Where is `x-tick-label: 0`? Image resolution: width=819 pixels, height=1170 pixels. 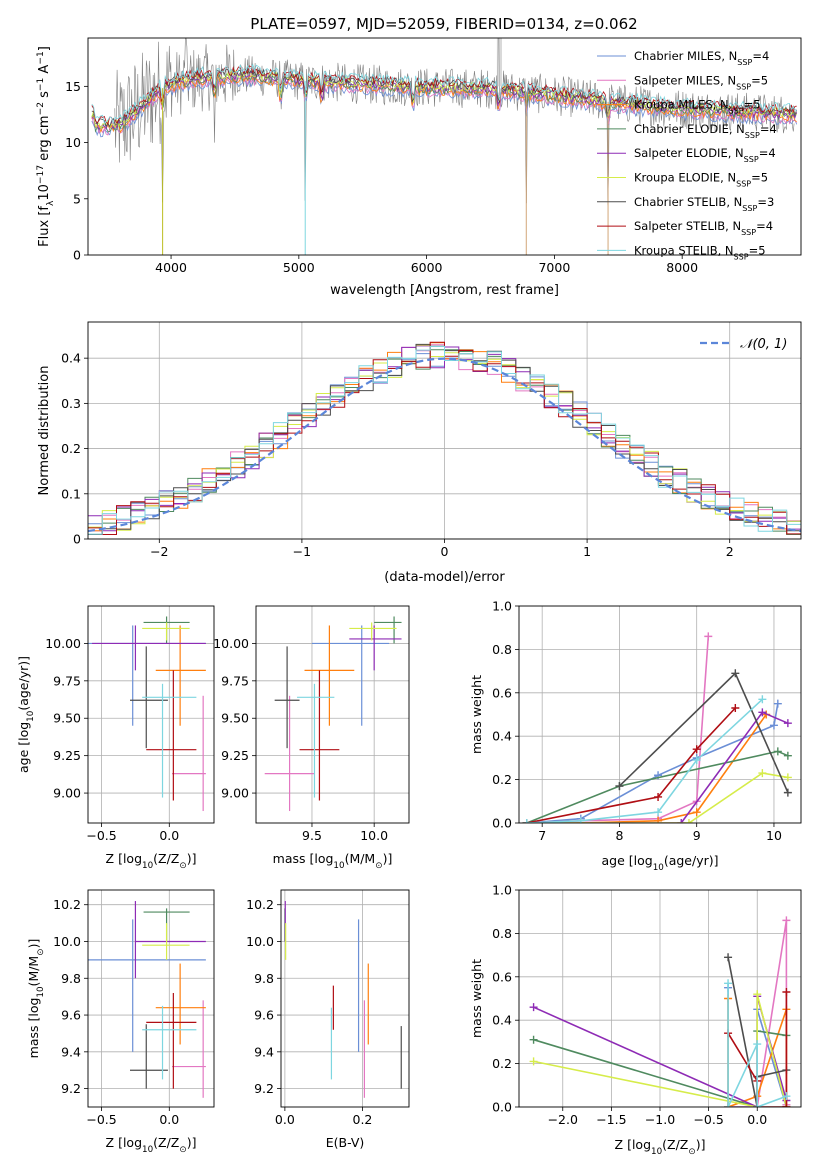 x-tick-label: 0 is located at coordinates (445, 551).